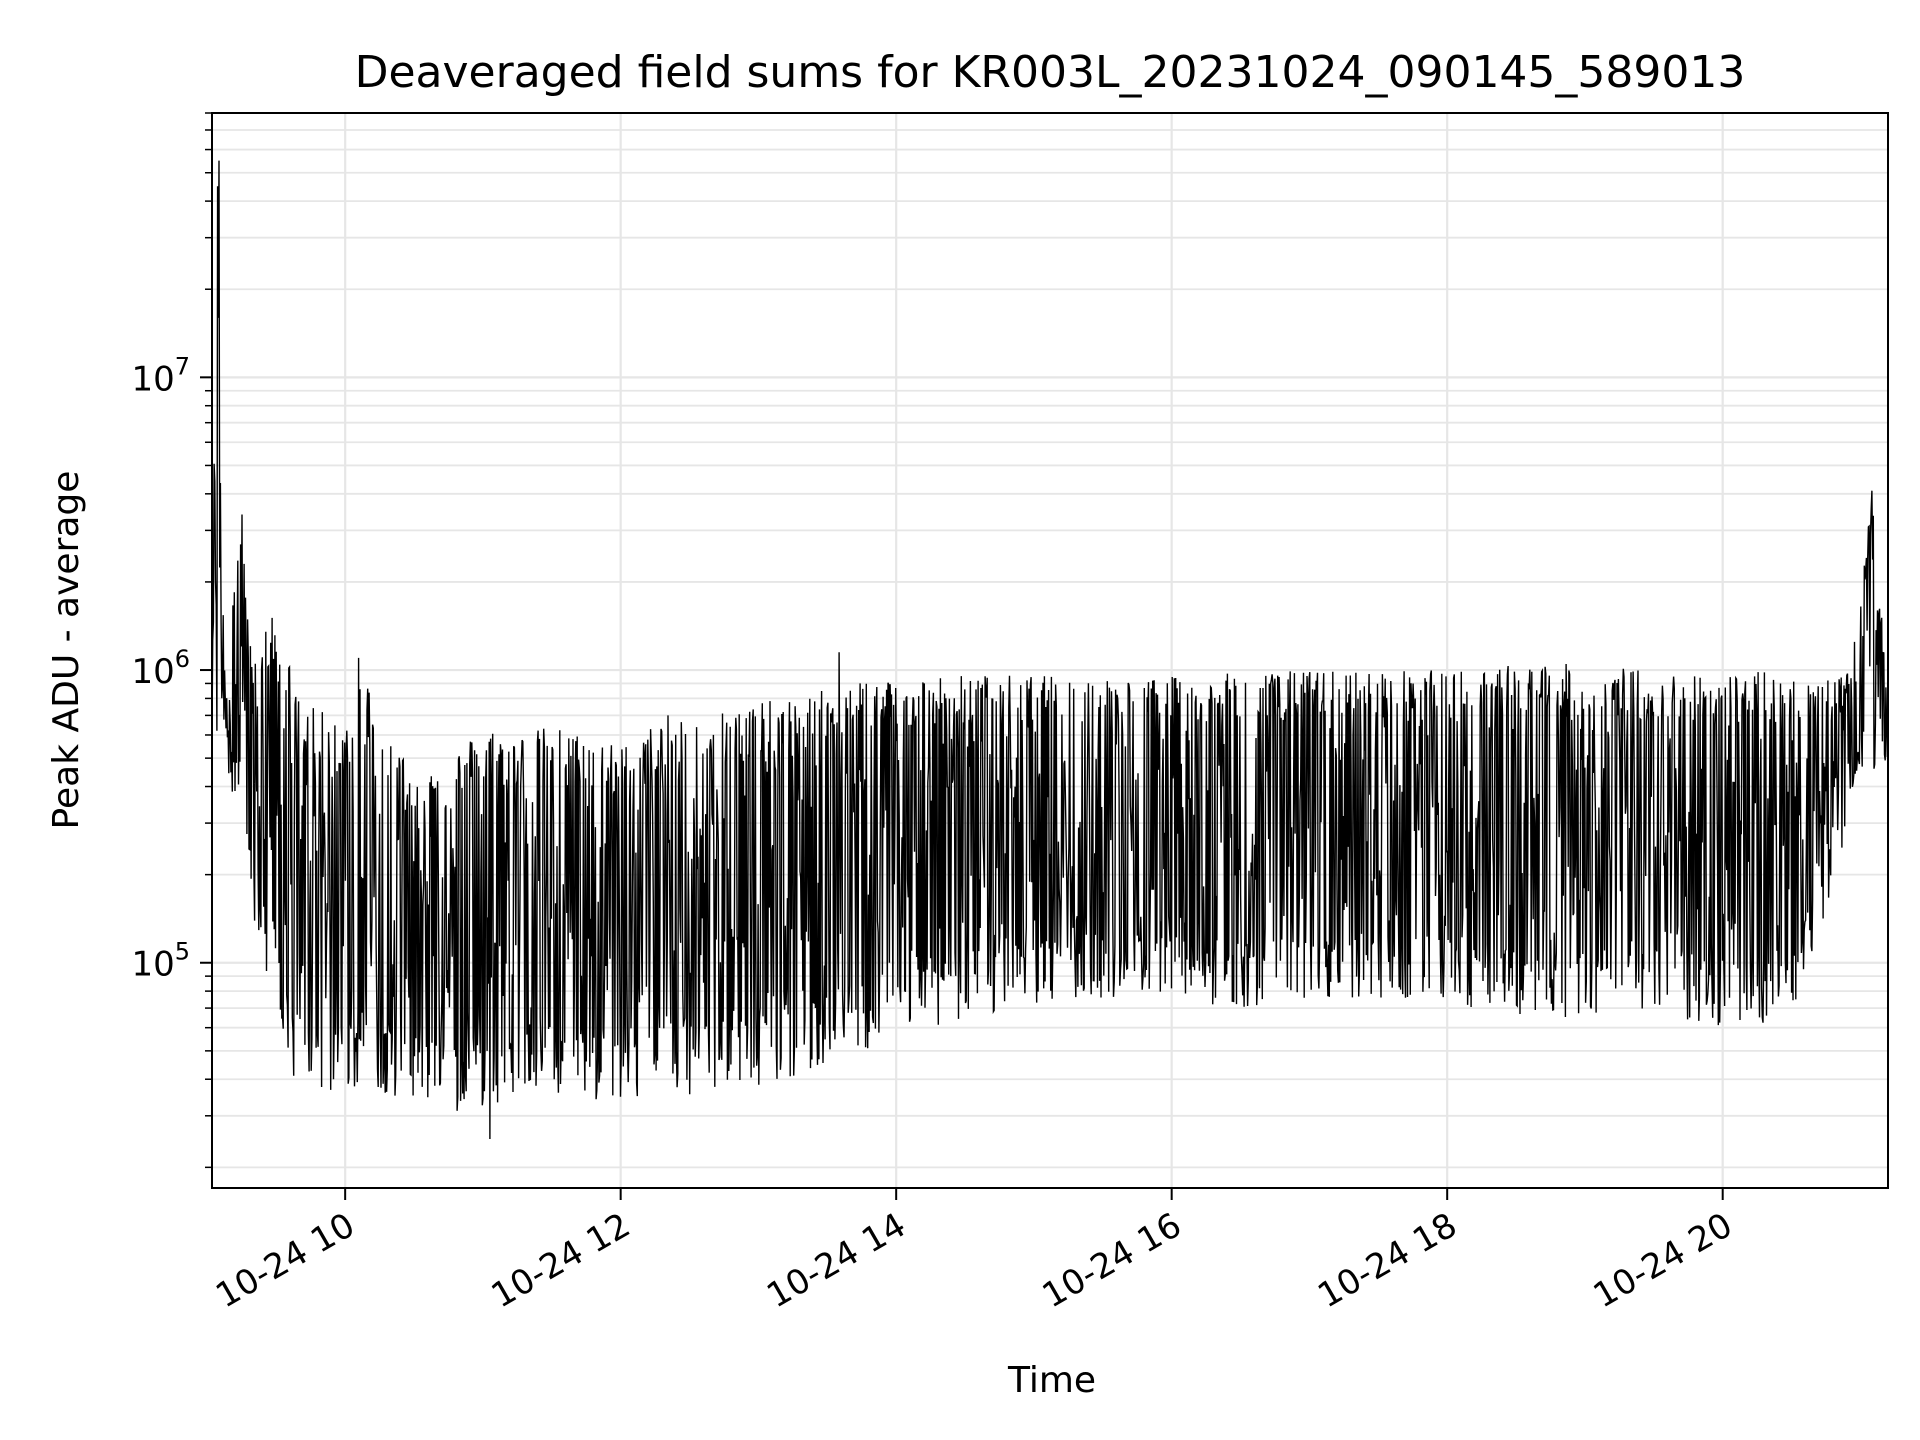  I want to click on y-tick-label: 10⁶, so click(160, 668).